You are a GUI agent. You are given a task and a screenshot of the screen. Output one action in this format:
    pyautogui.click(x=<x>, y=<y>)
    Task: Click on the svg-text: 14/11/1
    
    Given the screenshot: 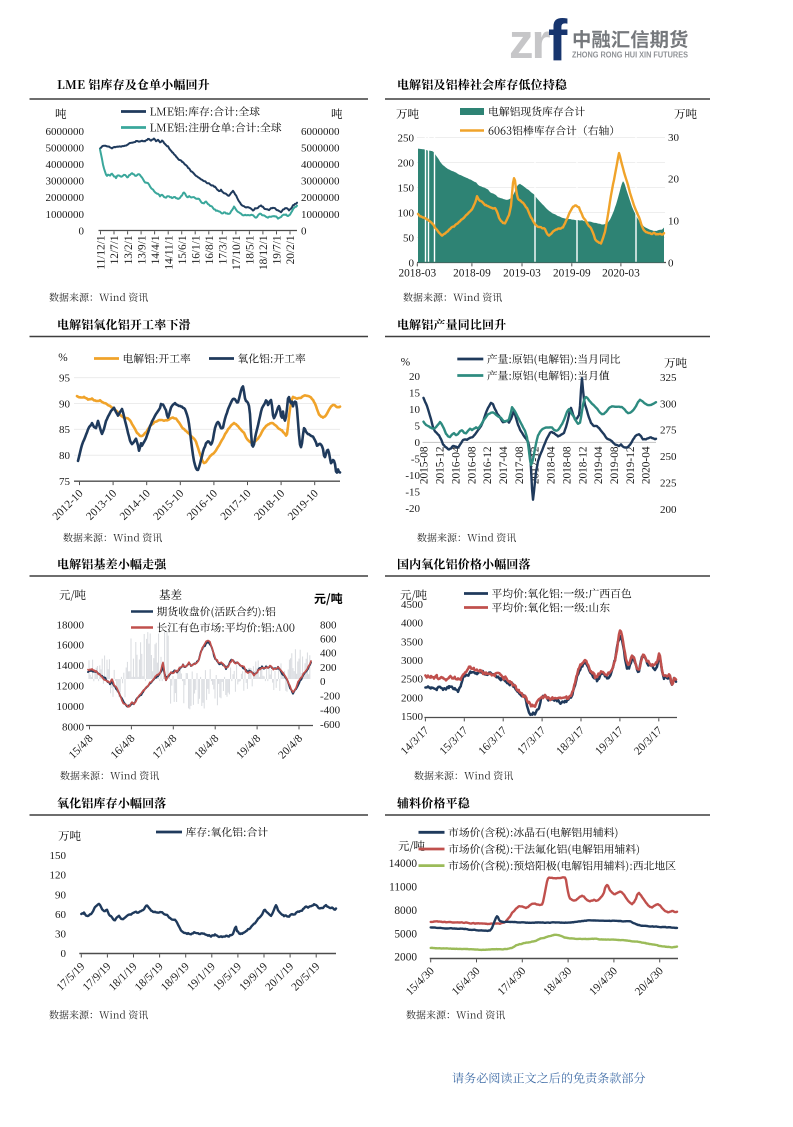 What is the action you would take?
    pyautogui.click(x=169, y=253)
    